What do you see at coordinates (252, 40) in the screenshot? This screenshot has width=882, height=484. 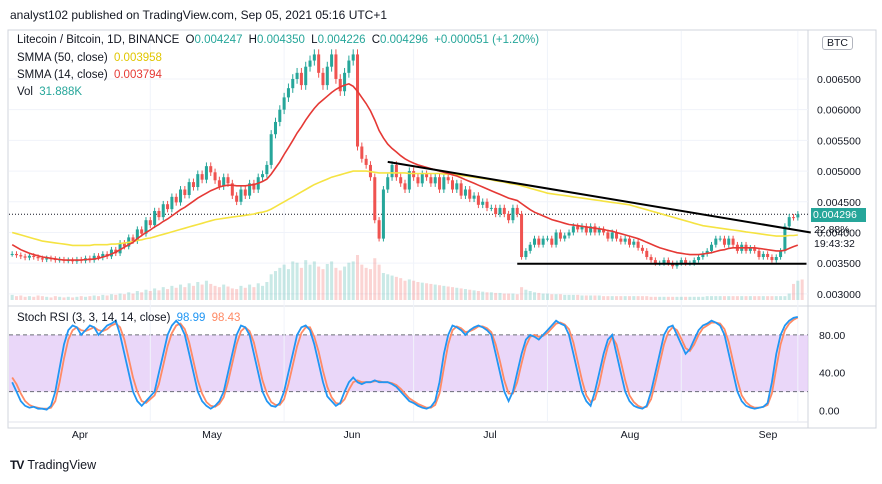 I see `high-label: H` at bounding box center [252, 40].